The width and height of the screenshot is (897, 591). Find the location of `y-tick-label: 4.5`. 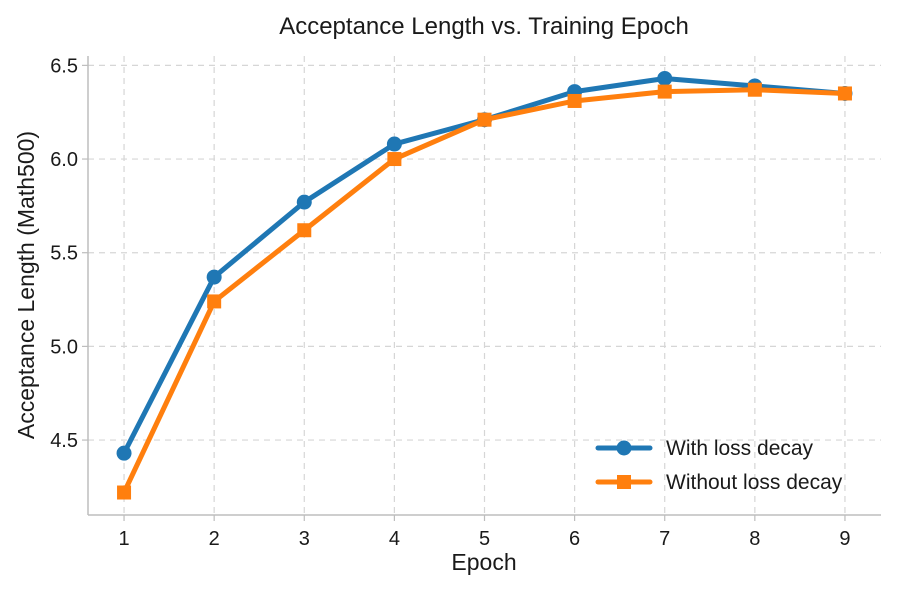

y-tick-label: 4.5 is located at coordinates (64, 441).